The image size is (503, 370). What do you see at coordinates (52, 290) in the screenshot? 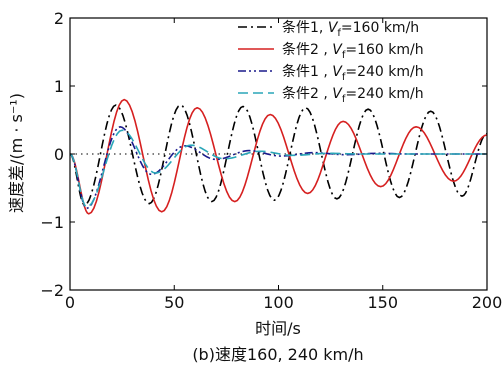
I see `y-tick-label: −2` at bounding box center [52, 290].